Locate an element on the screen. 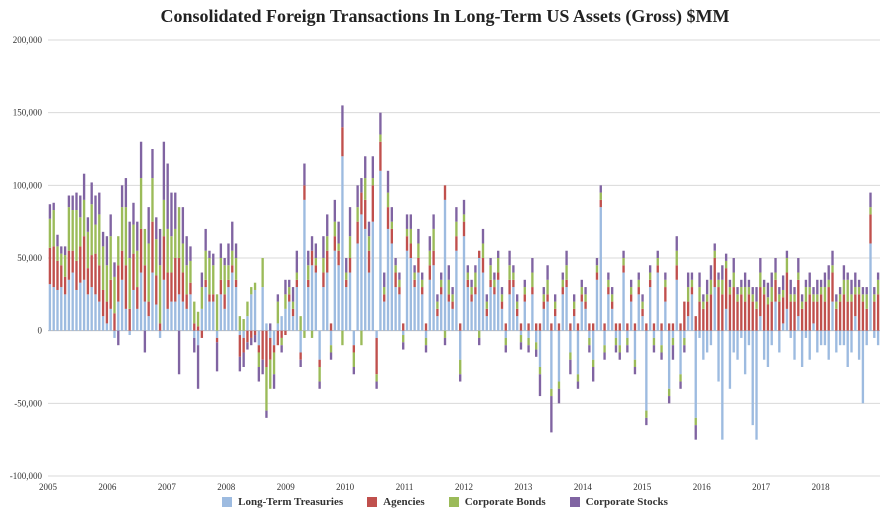 This screenshot has width=890, height=520. x-tick-label: 2018 is located at coordinates (821, 487).